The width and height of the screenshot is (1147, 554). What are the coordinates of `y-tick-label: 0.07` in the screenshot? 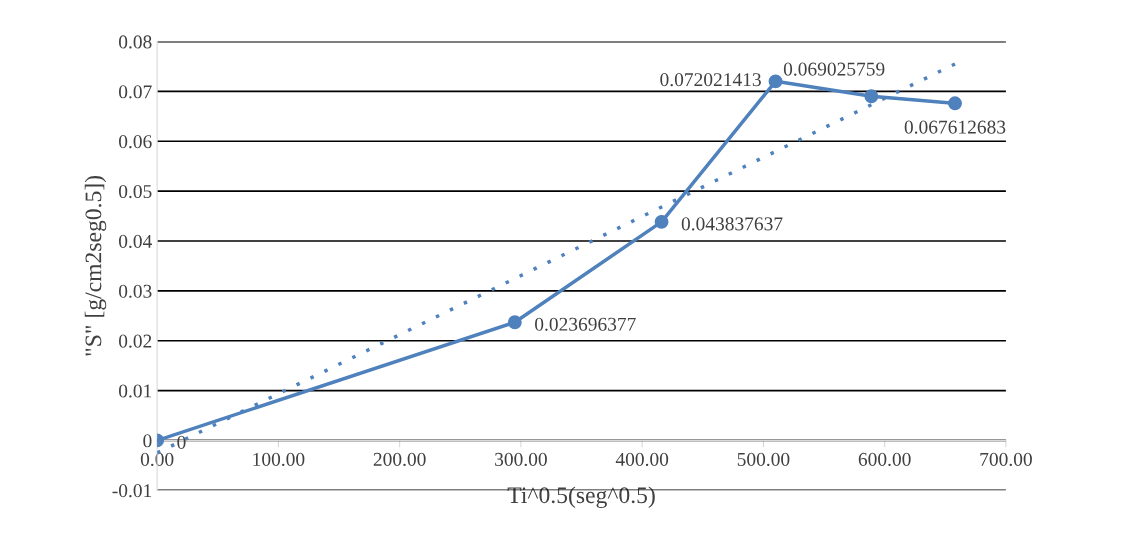 It's located at (135, 92).